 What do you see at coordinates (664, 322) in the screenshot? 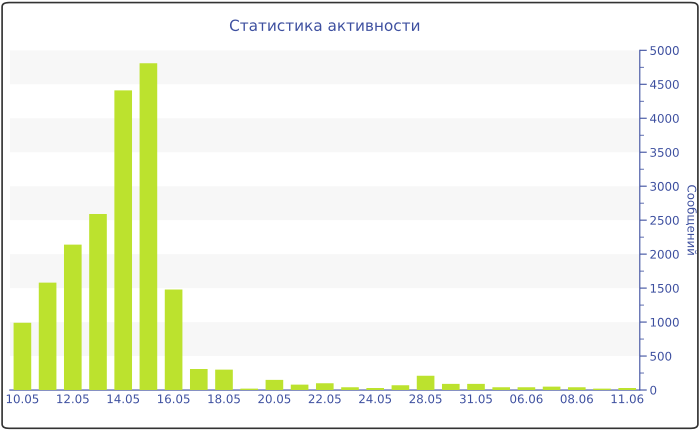
I see `y-tick-label: 1000` at bounding box center [664, 322].